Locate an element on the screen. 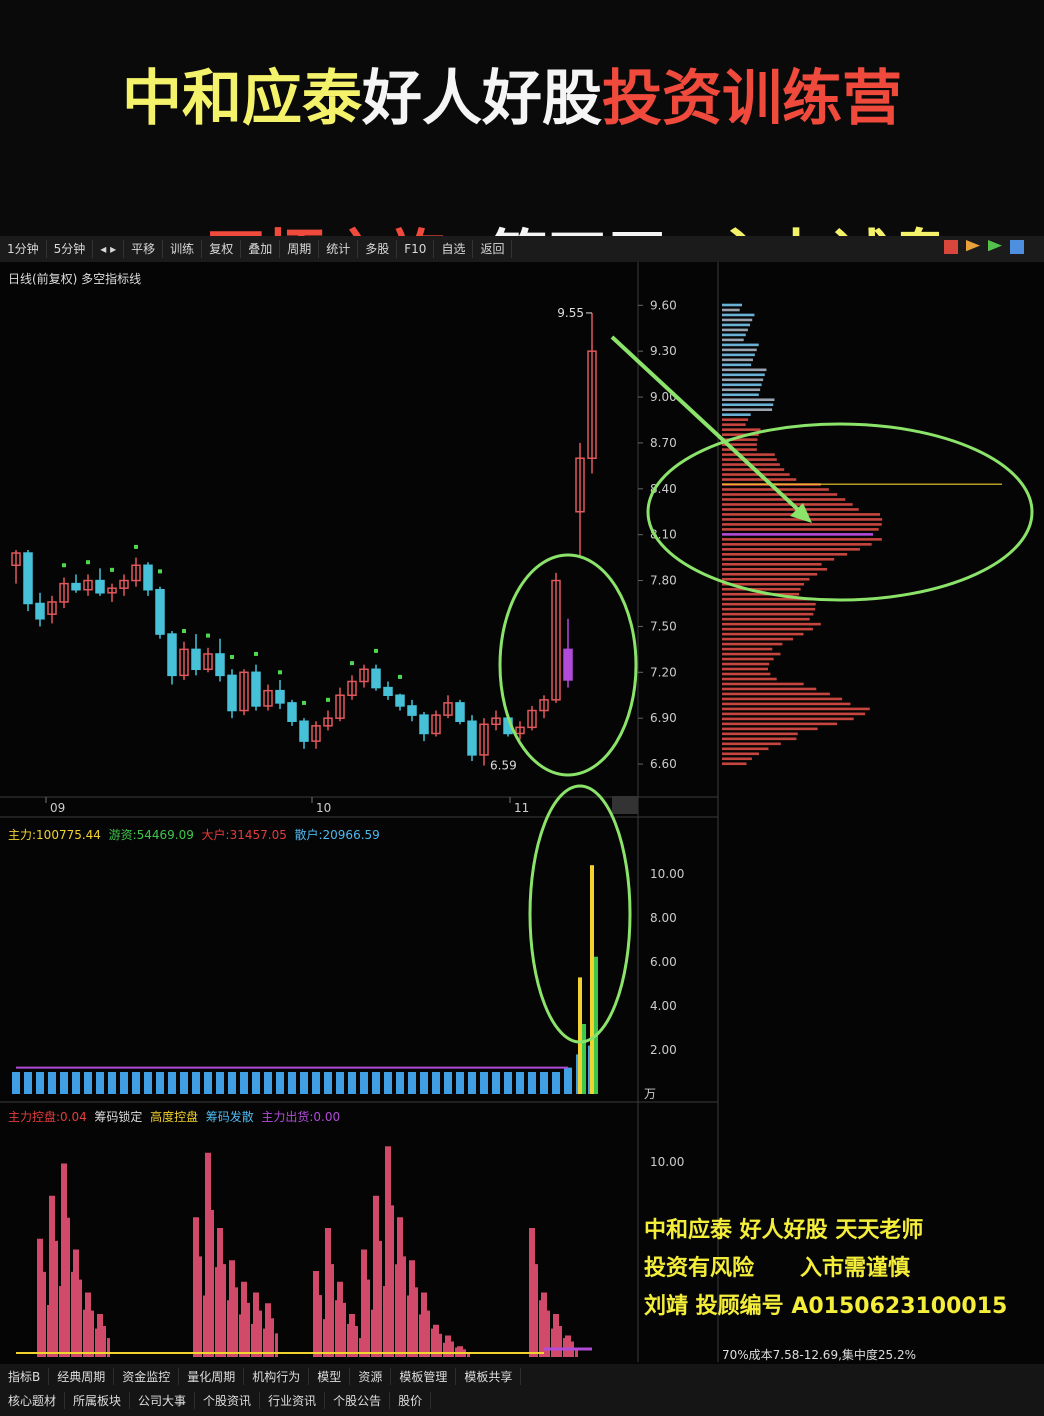 The image size is (1044, 1416). control-legend: 主力控盘:0.04 筹码锁定 高度控盘 筹码发散 主力出货:0.00 is located at coordinates (174, 1116).